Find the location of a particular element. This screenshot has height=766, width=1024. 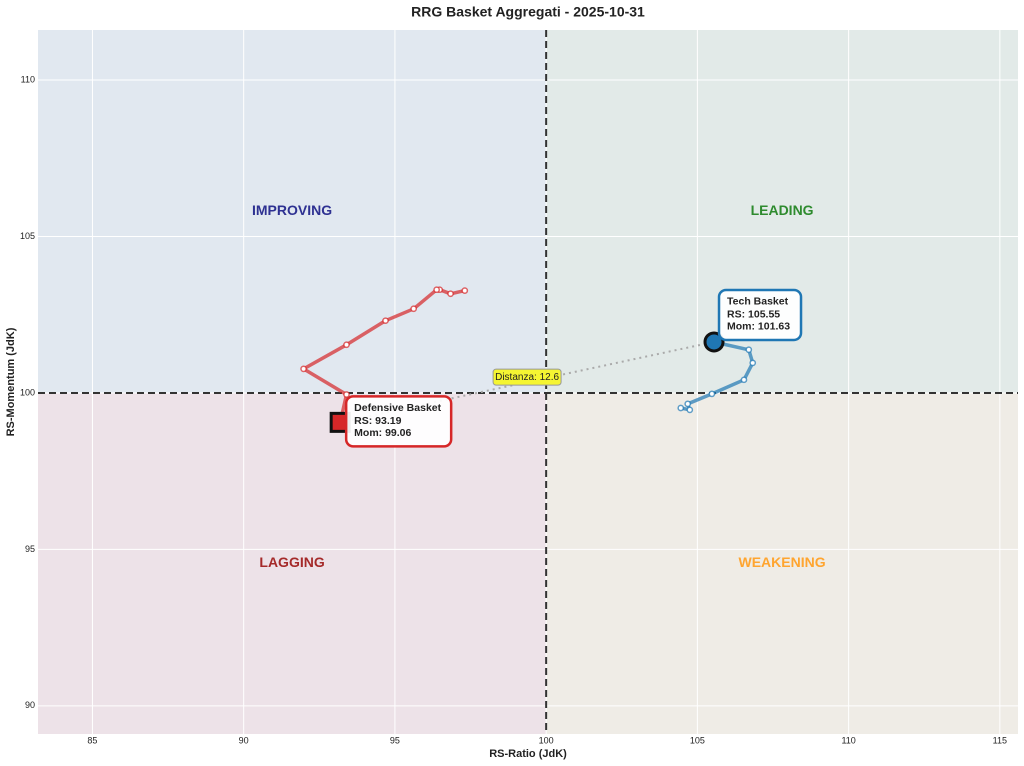

quadrant-label: IMPROVING is located at coordinates (292, 210).